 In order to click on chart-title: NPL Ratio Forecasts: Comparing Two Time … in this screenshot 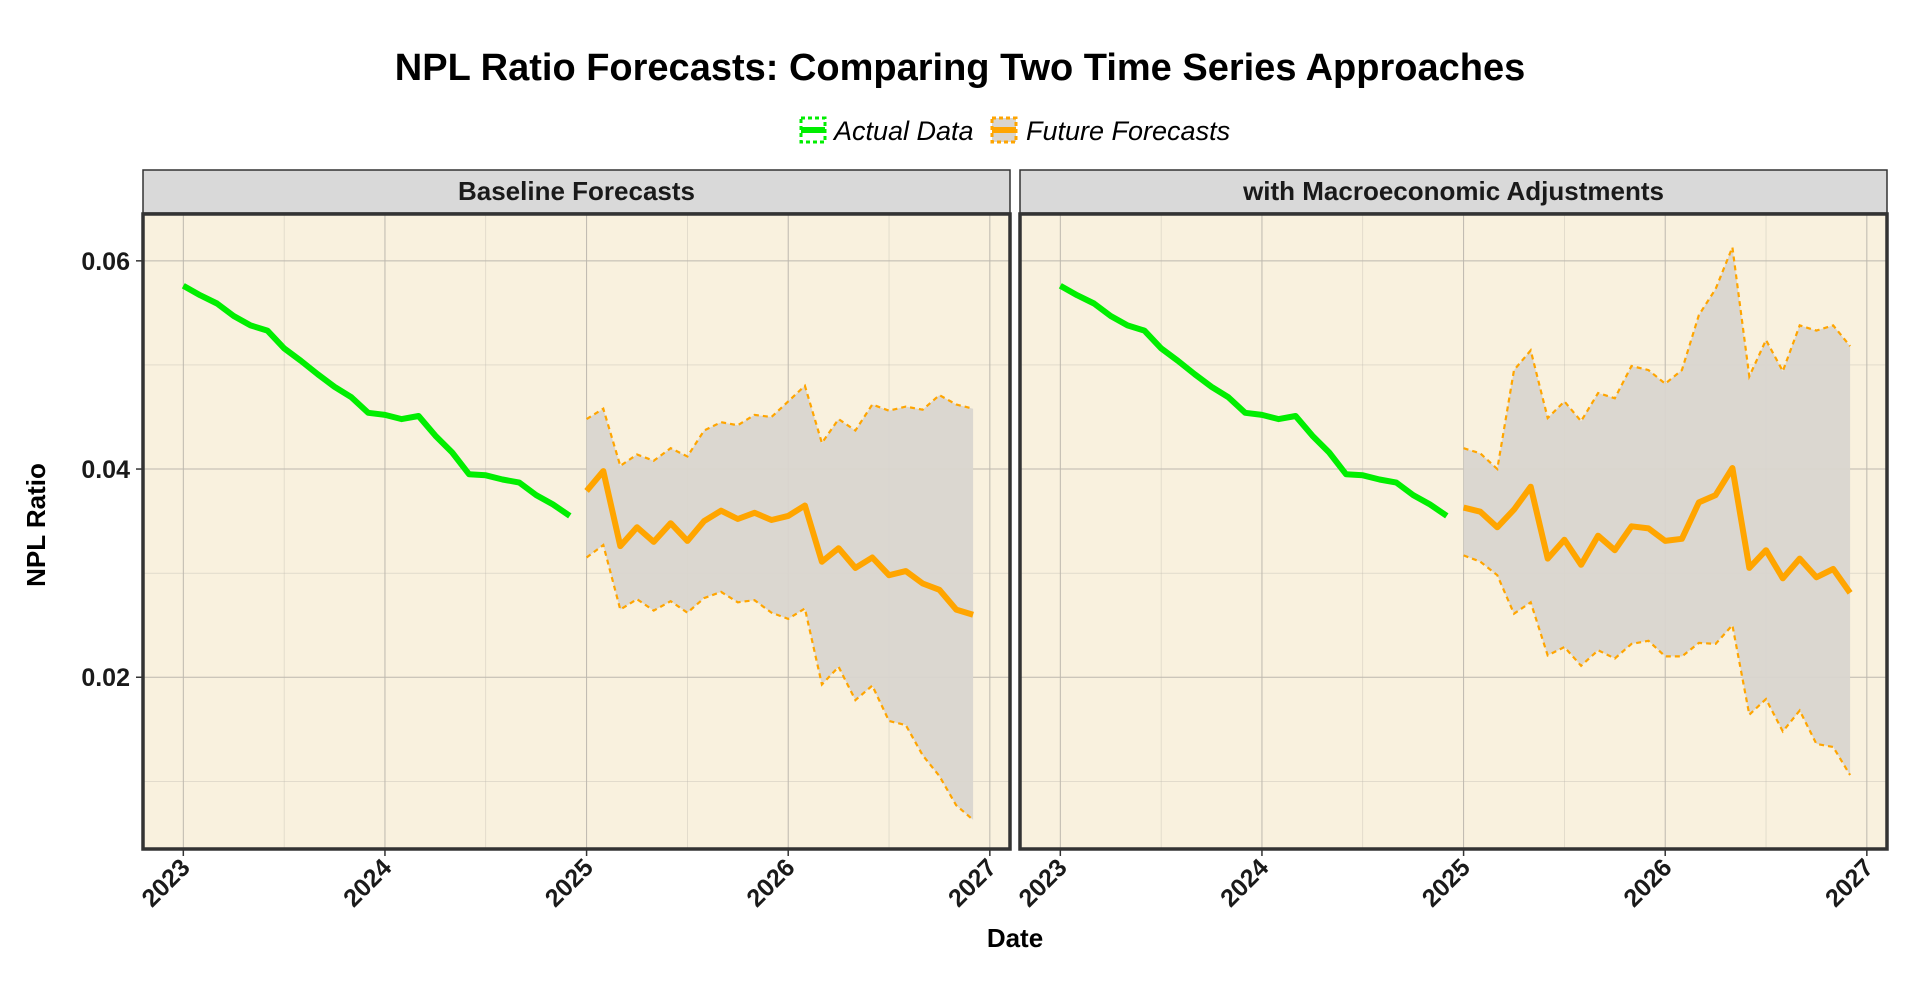, I will do `click(960, 68)`.